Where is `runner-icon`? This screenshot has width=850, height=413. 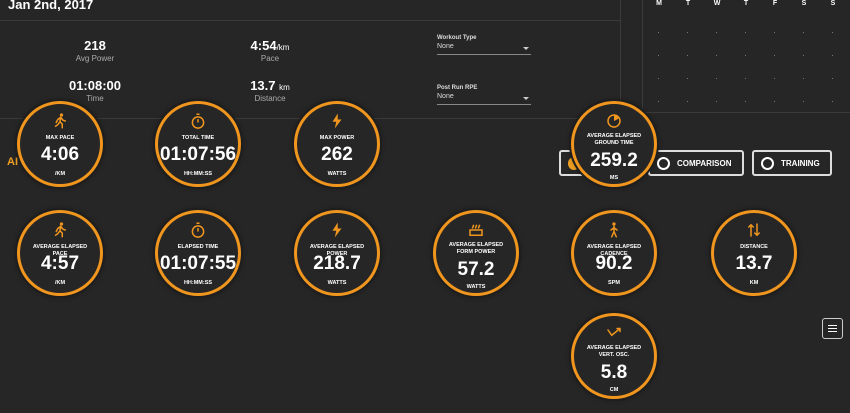 runner-icon is located at coordinates (60, 121).